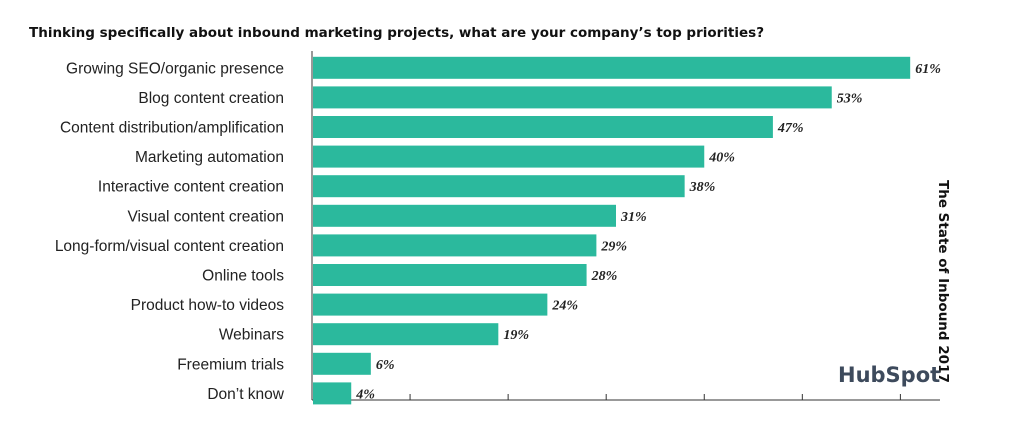 Image resolution: width=1012 pixels, height=433 pixels. What do you see at coordinates (928, 69) in the screenshot?
I see `data-label: 61%` at bounding box center [928, 69].